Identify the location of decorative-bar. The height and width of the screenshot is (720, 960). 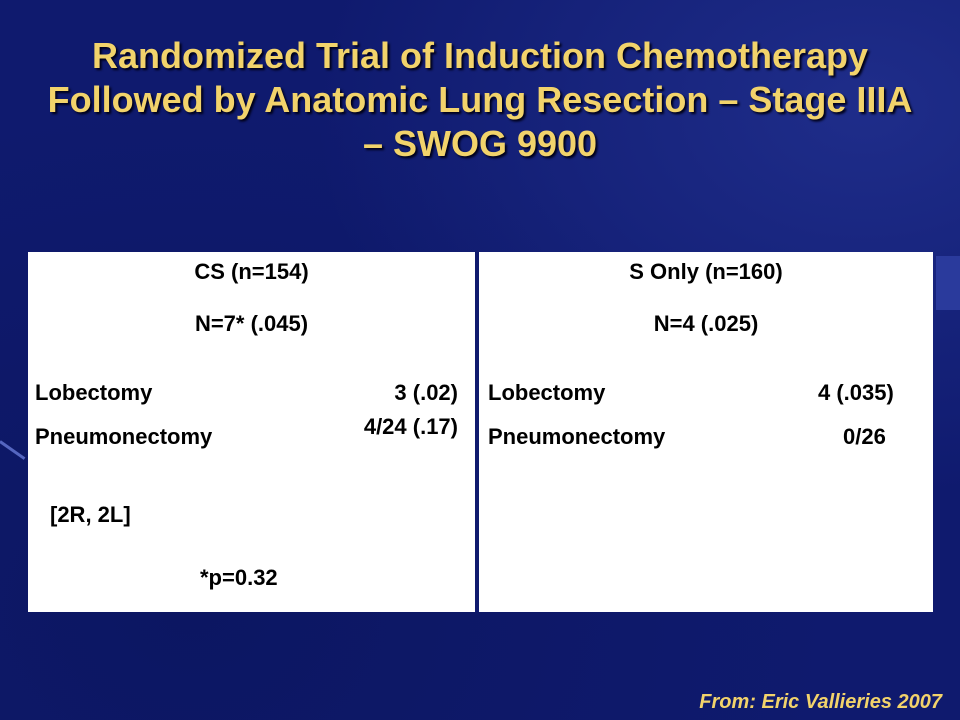
(948, 283).